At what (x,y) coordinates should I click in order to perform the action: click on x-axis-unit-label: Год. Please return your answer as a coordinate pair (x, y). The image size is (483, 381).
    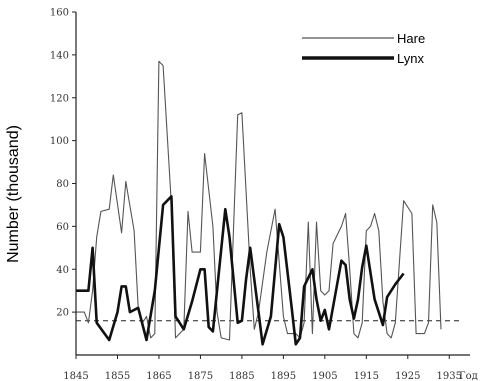
    Looking at the image, I should click on (468, 376).